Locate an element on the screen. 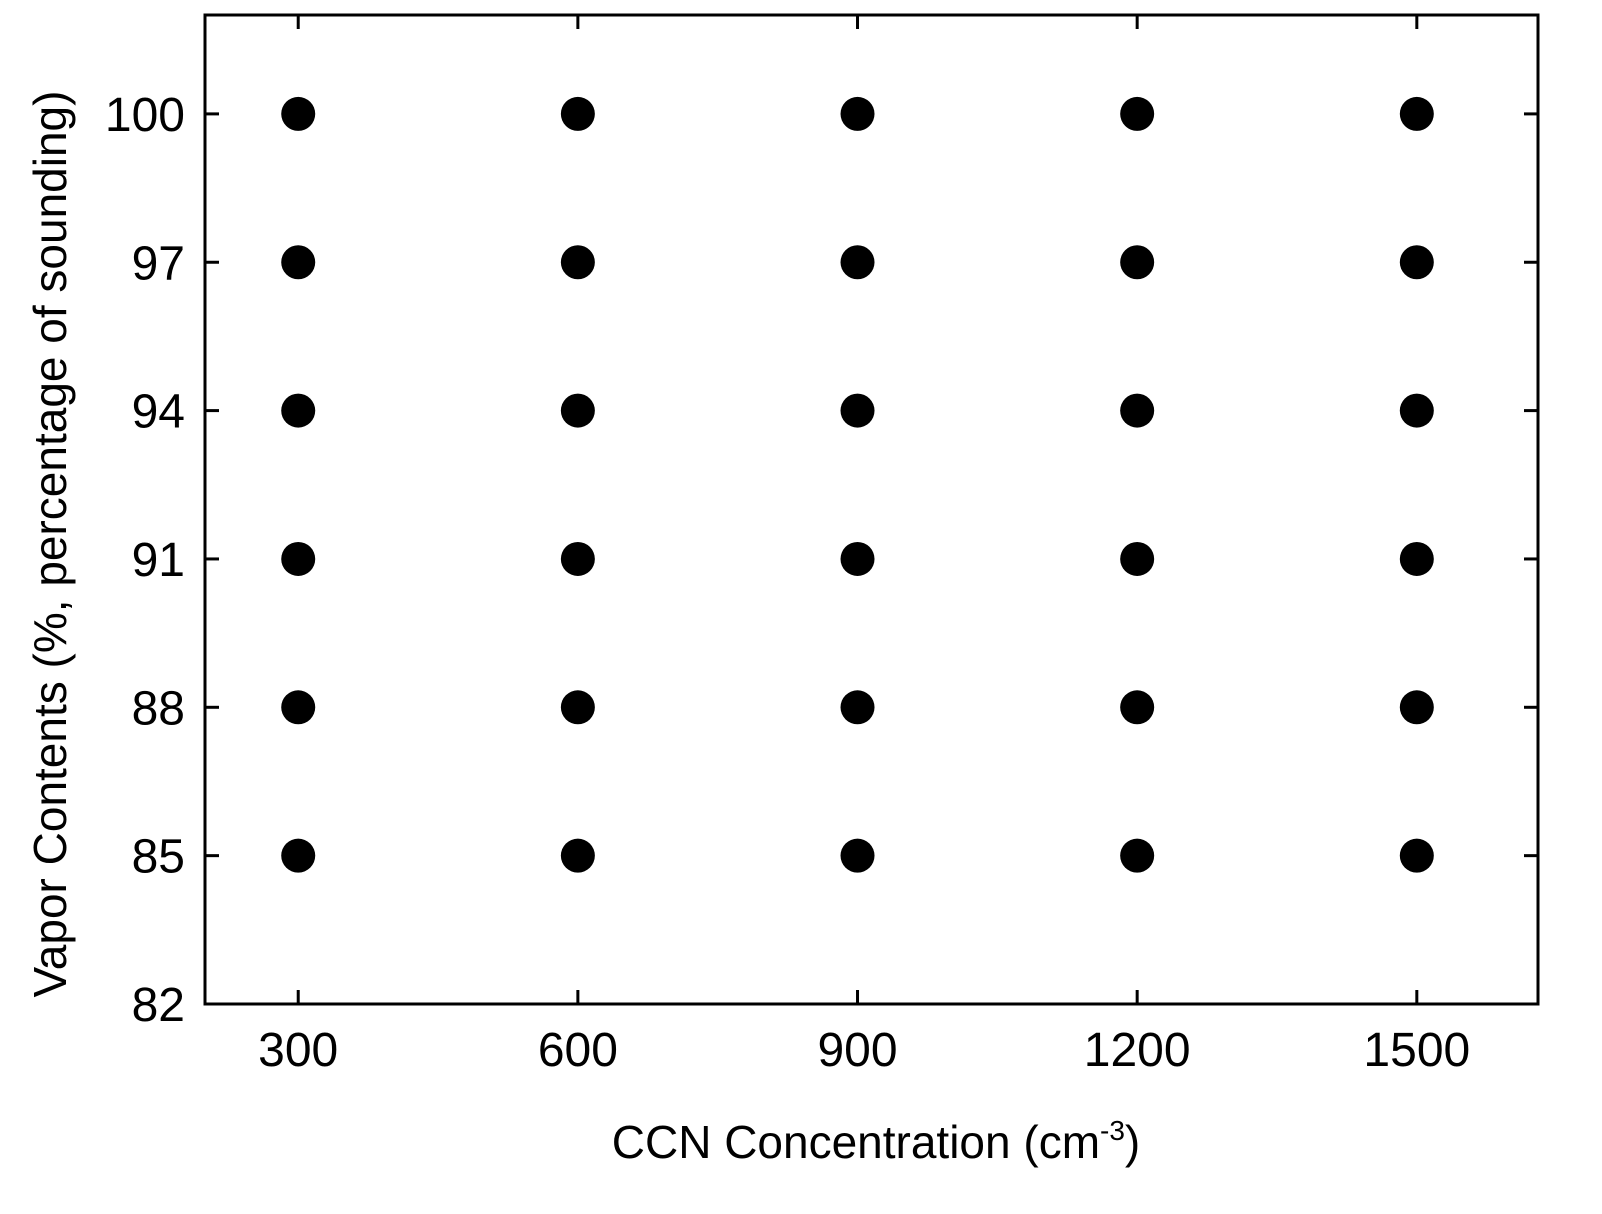 This screenshot has width=1602, height=1214. x-tick-label: 300 is located at coordinates (298, 1050).